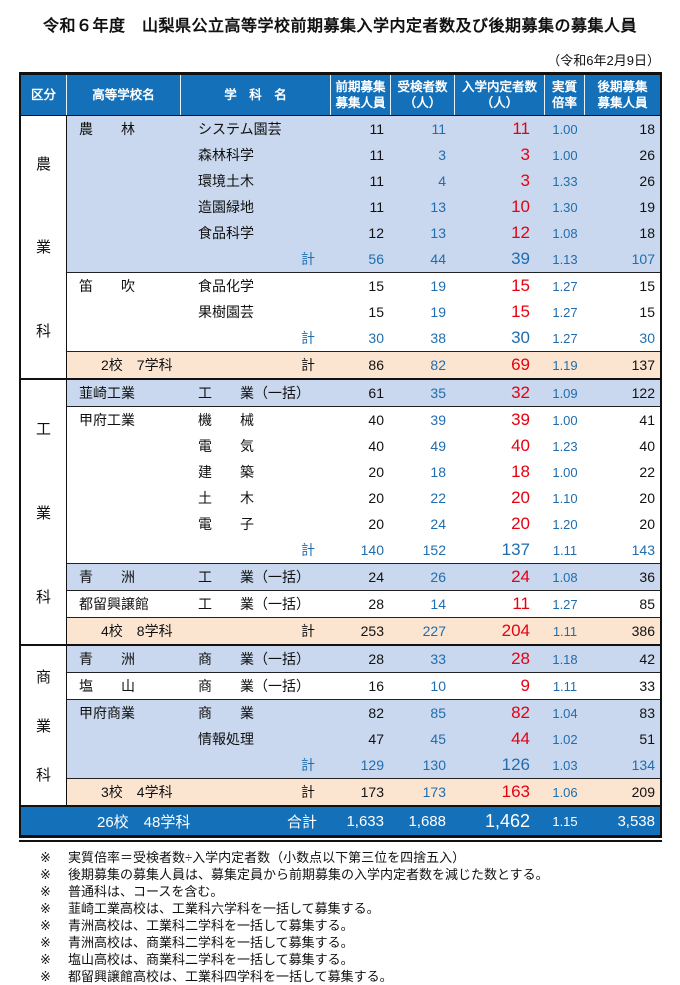 This screenshot has height=985, width=680. What do you see at coordinates (438, 365) in the screenshot?
I see `cell-juken: 82` at bounding box center [438, 365].